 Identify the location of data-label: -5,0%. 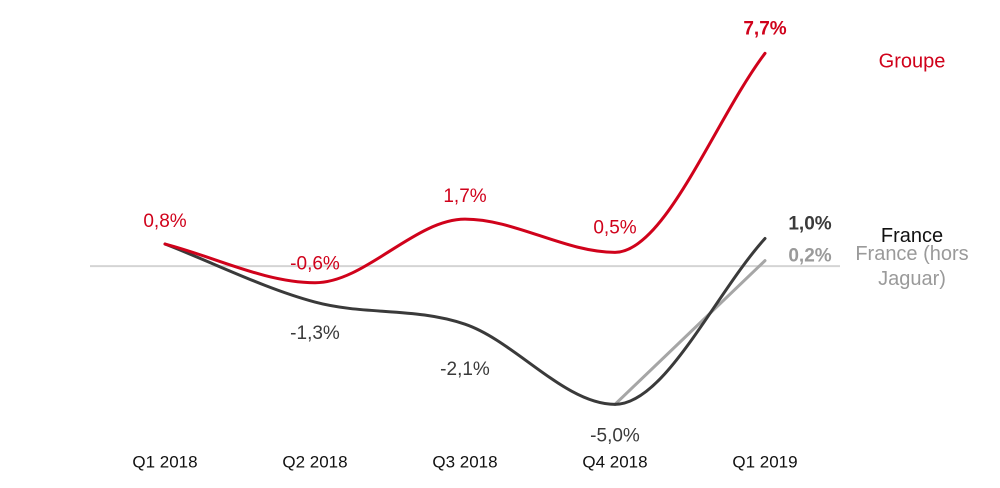
(615, 435).